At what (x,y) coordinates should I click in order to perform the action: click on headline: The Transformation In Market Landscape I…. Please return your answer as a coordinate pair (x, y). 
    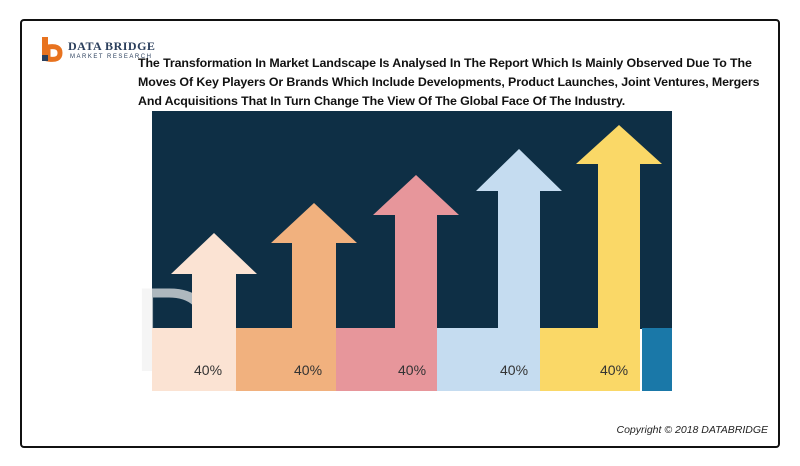
    Looking at the image, I should click on (449, 82).